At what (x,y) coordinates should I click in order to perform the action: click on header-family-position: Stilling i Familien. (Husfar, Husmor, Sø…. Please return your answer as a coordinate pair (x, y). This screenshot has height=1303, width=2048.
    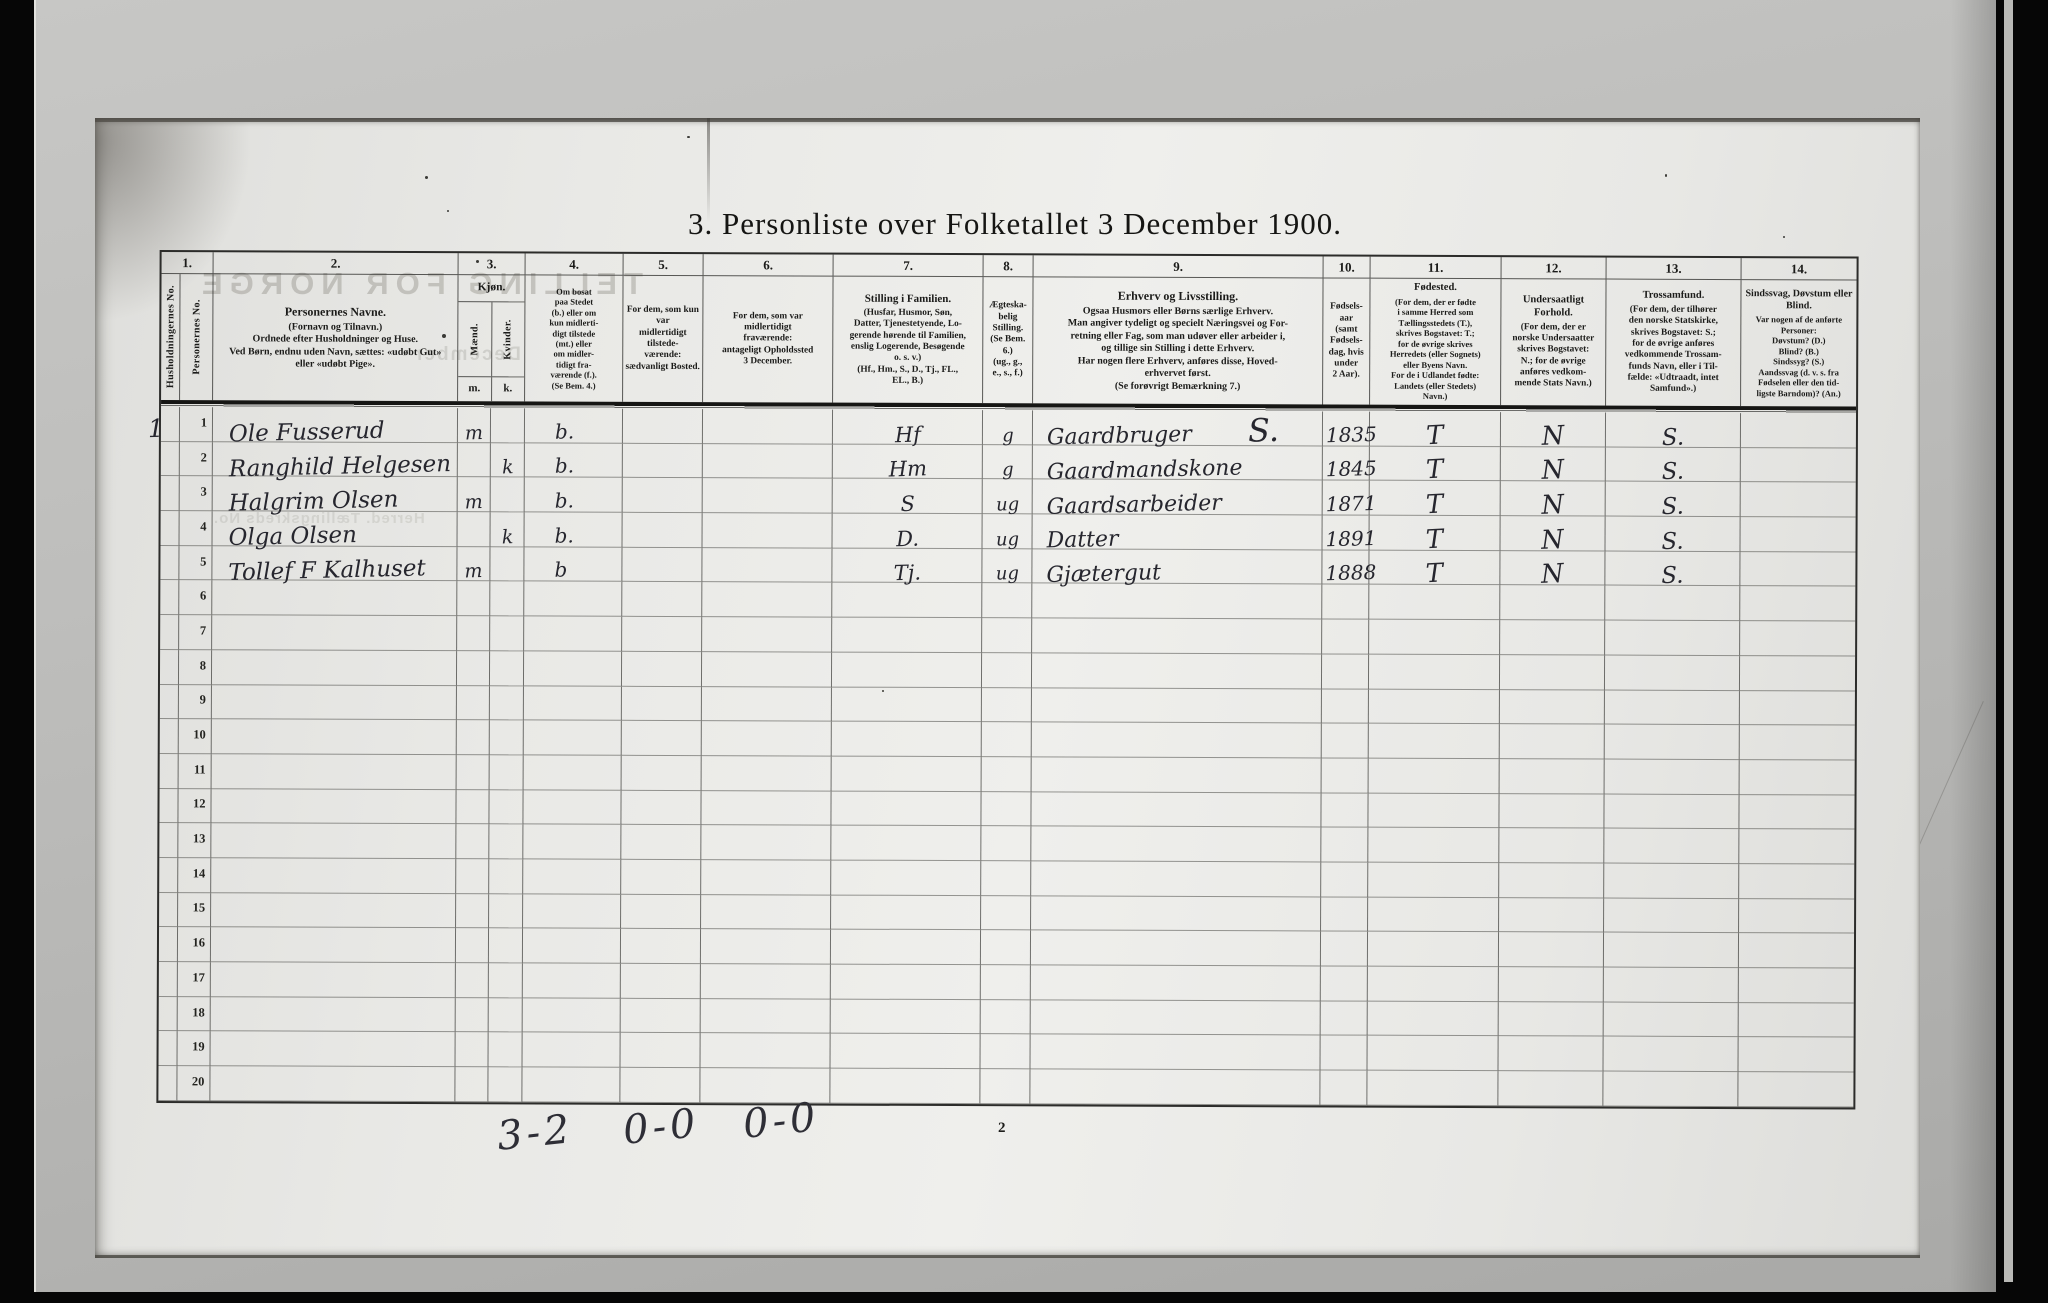
    Looking at the image, I should click on (908, 340).